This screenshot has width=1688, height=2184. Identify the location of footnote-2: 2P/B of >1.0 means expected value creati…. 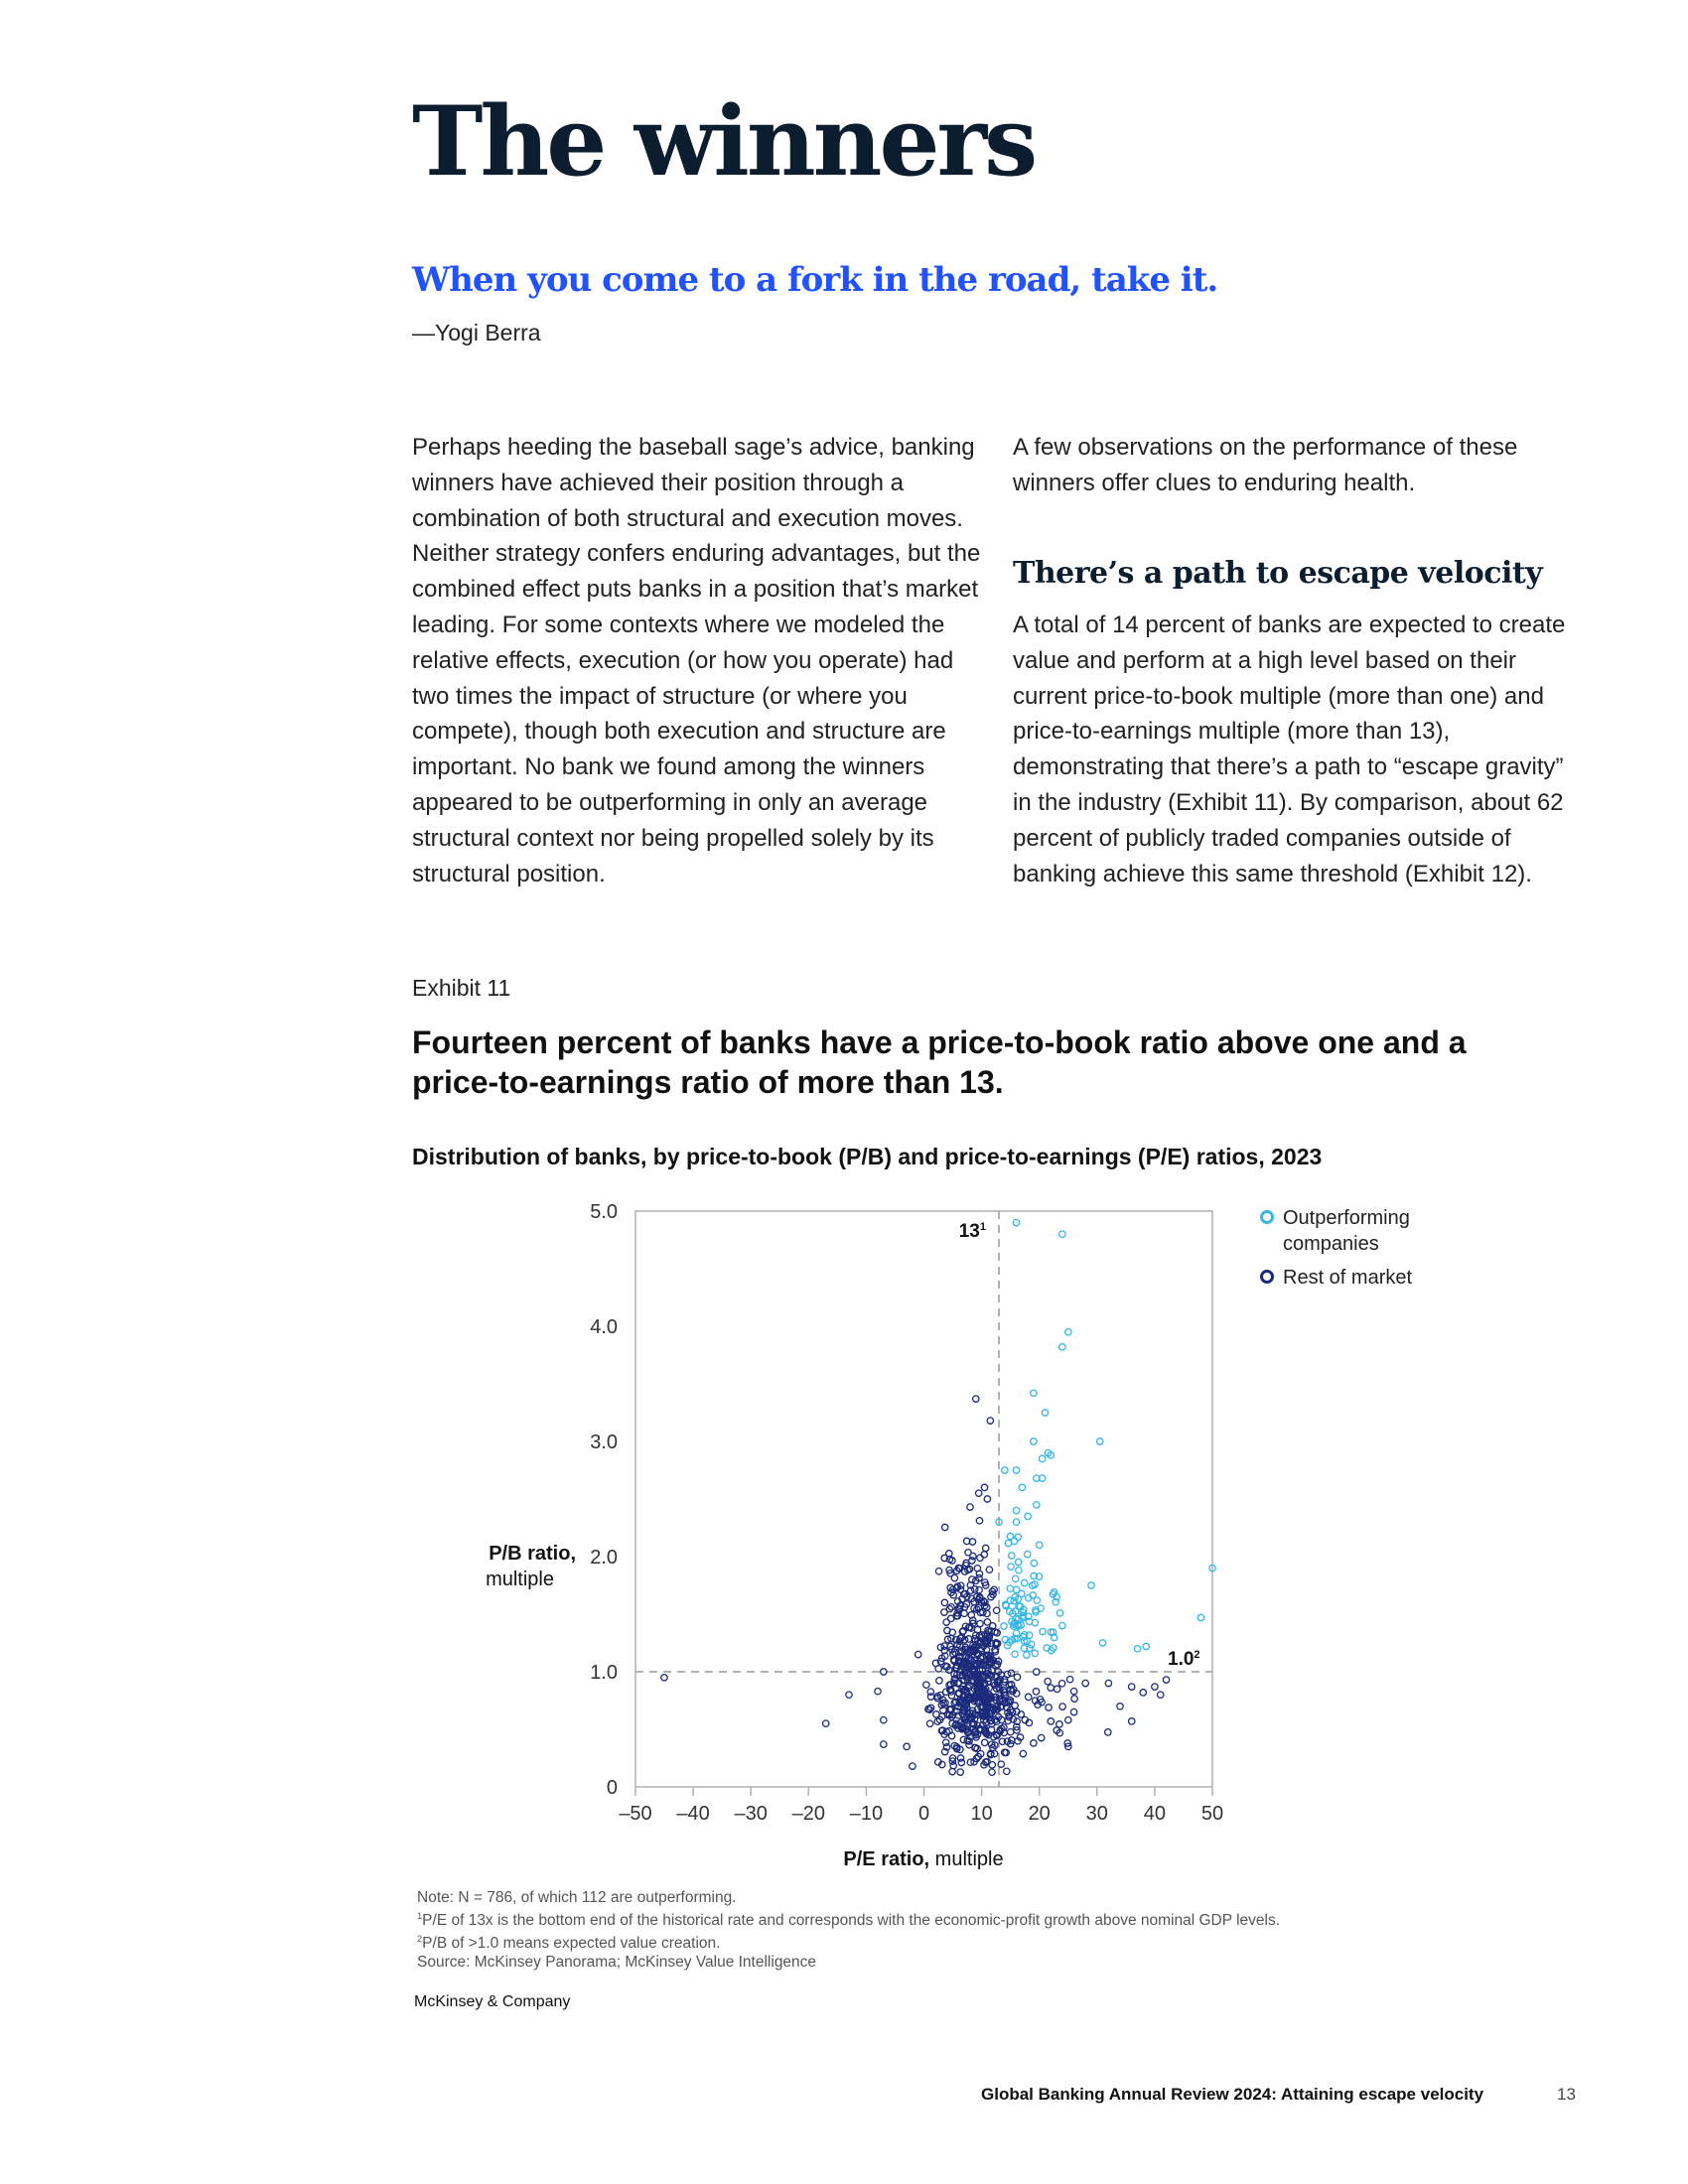
(848, 1941).